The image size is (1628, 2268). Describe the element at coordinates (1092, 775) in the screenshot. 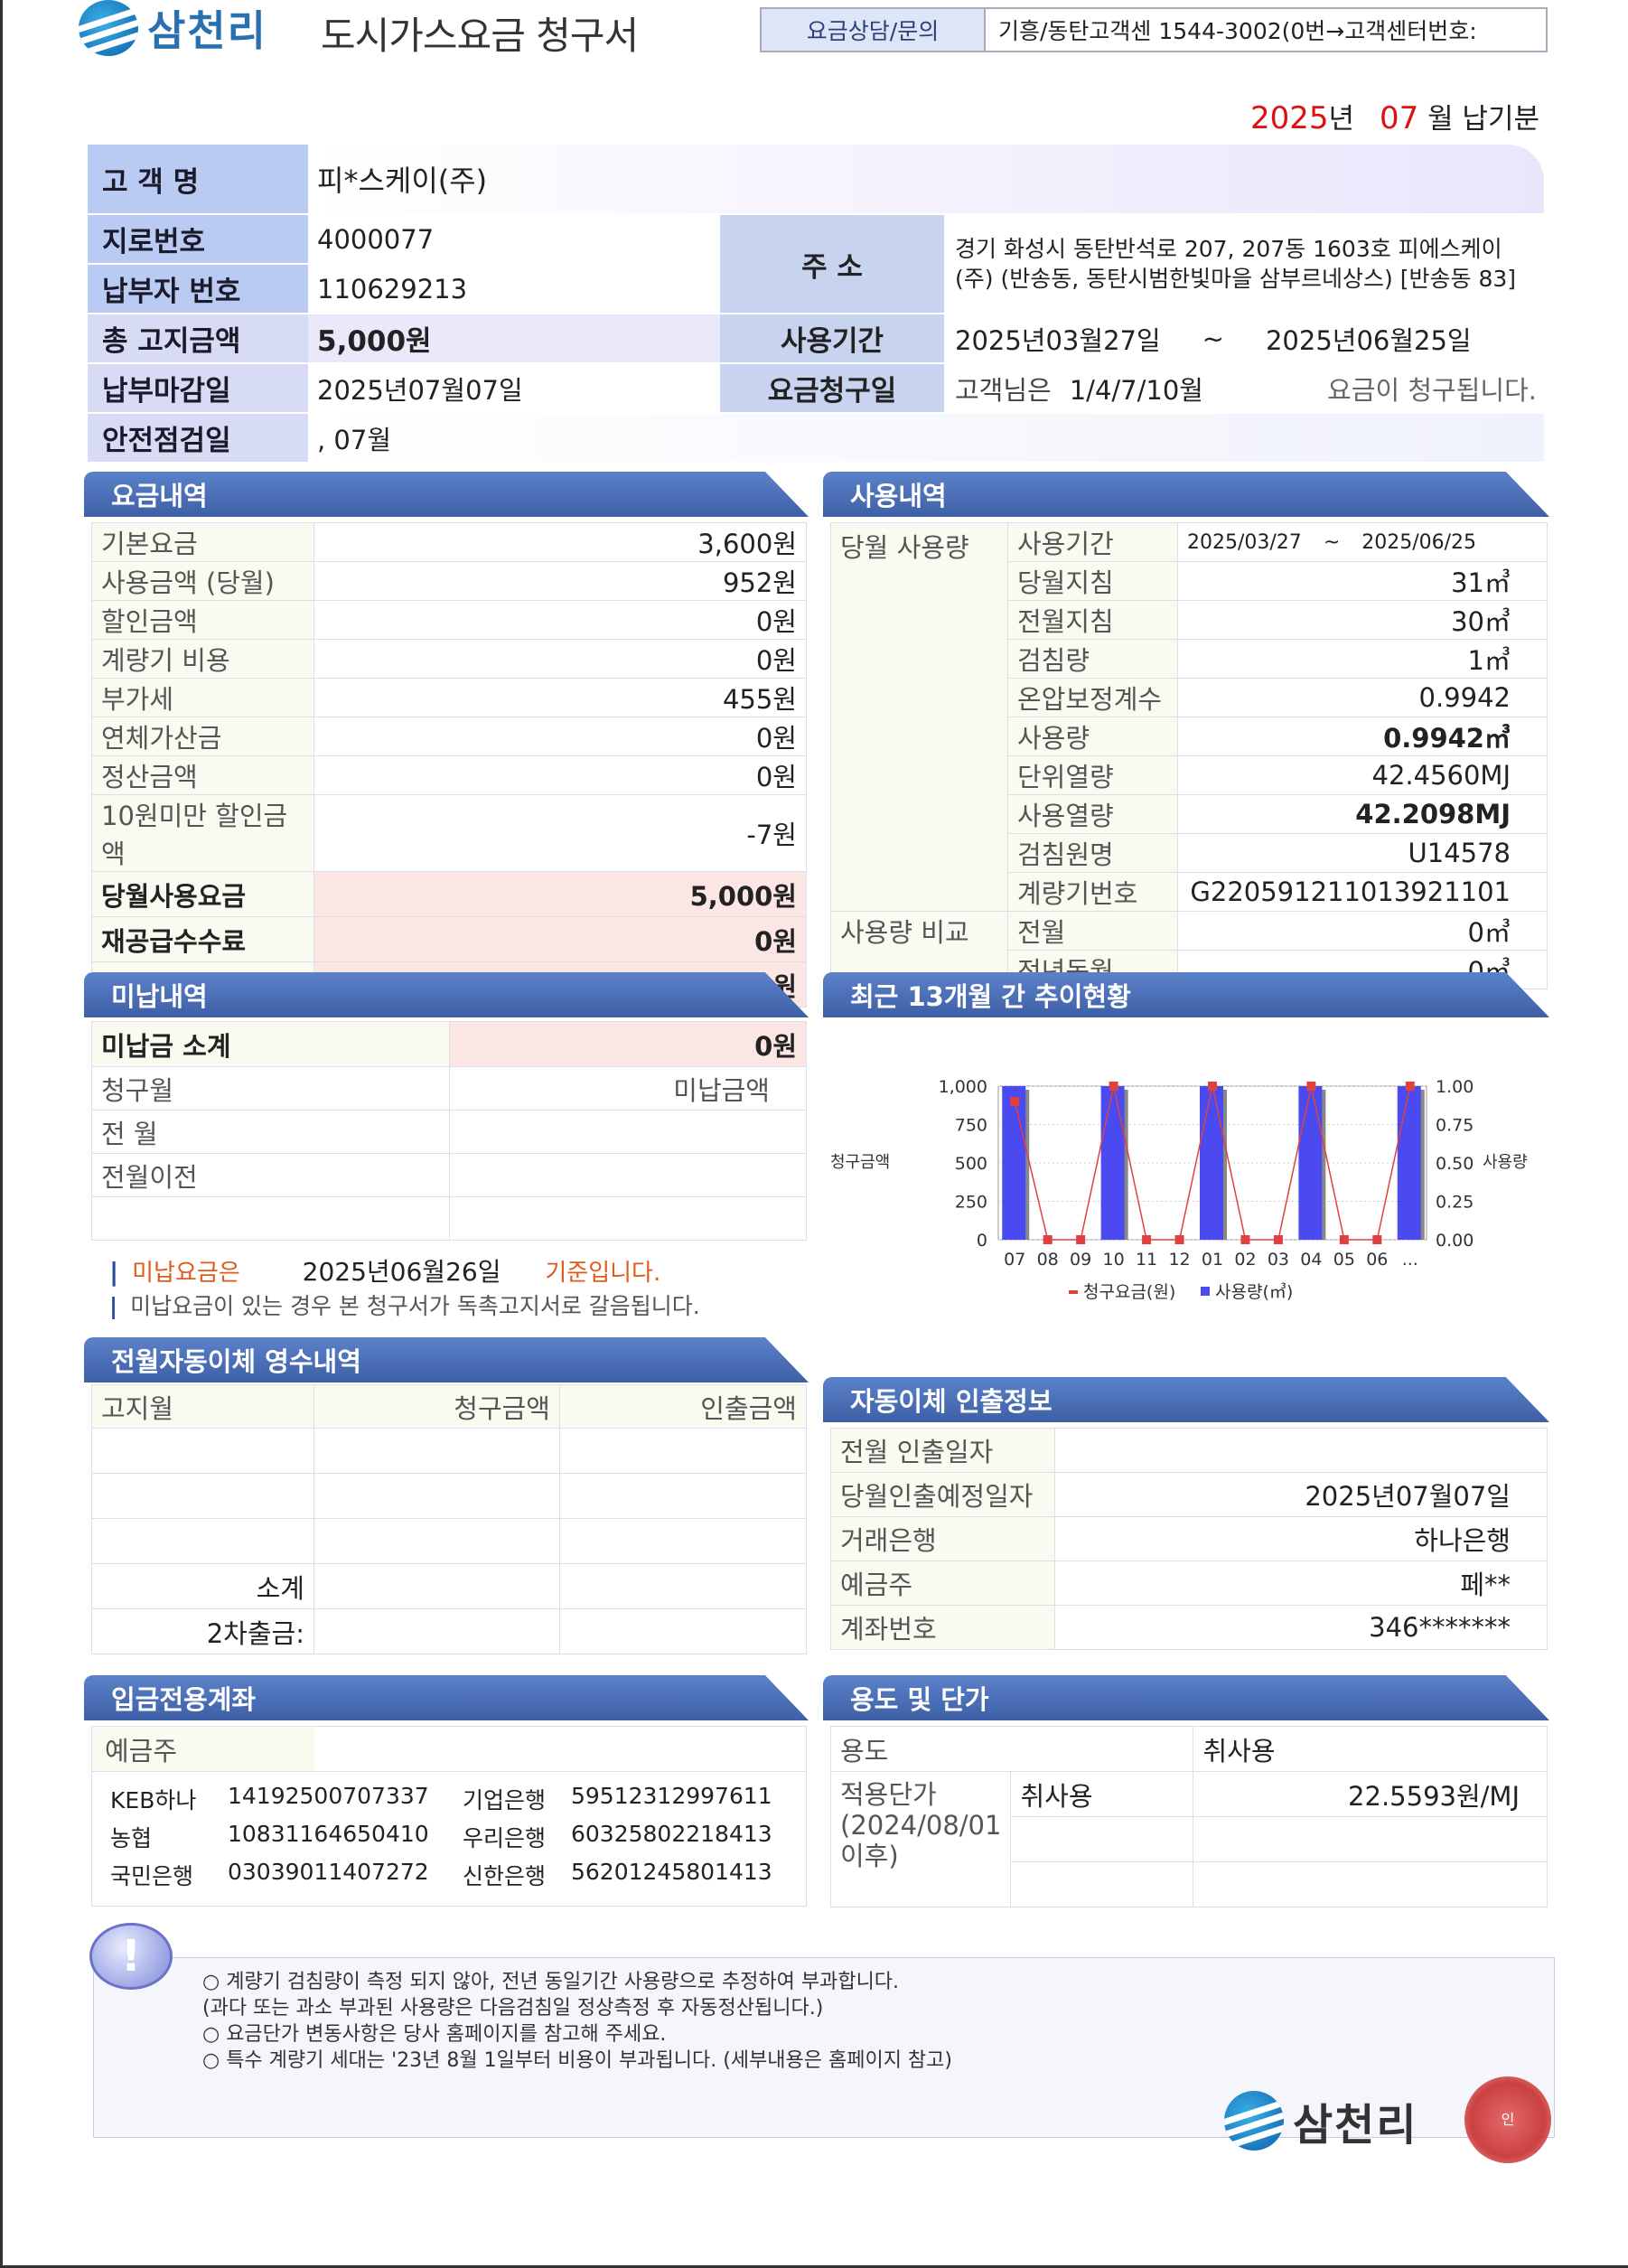

I see `usage-label: 단위열량` at that location.